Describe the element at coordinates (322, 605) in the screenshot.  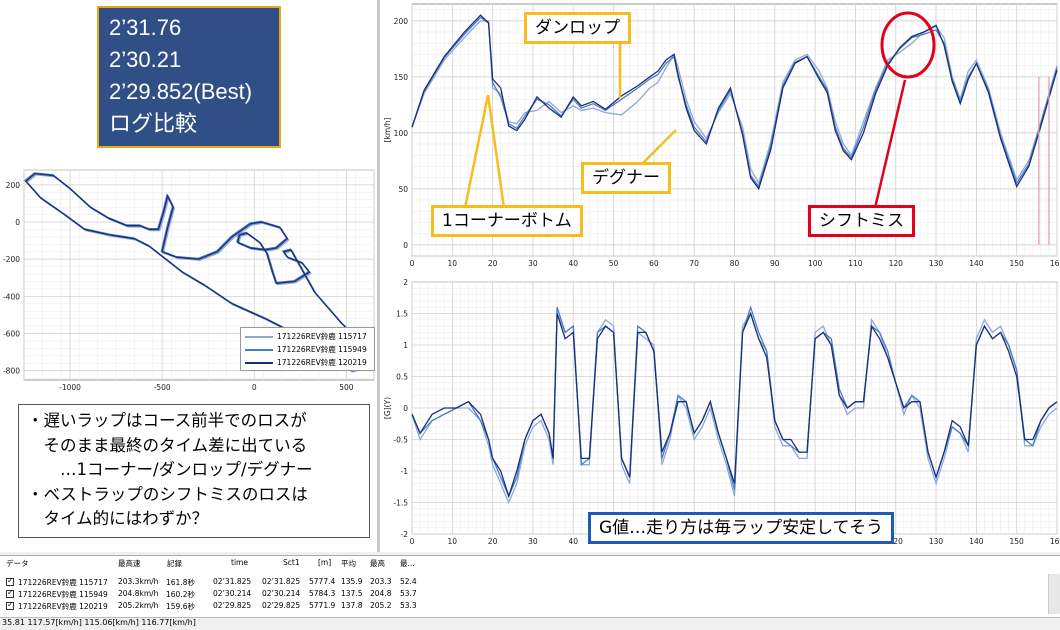
I see `table-cell: 5771.9` at that location.